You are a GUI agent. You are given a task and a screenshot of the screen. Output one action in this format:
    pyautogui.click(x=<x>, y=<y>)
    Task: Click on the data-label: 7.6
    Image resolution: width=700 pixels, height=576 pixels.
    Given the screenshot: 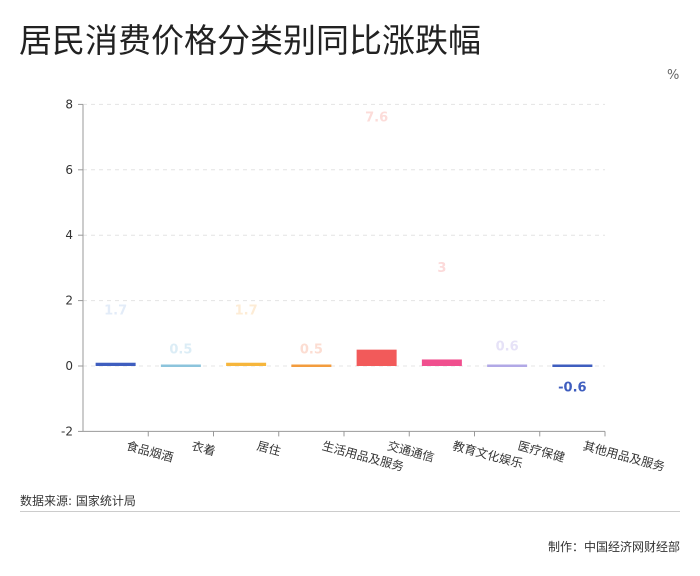 What is the action you would take?
    pyautogui.click(x=376, y=117)
    